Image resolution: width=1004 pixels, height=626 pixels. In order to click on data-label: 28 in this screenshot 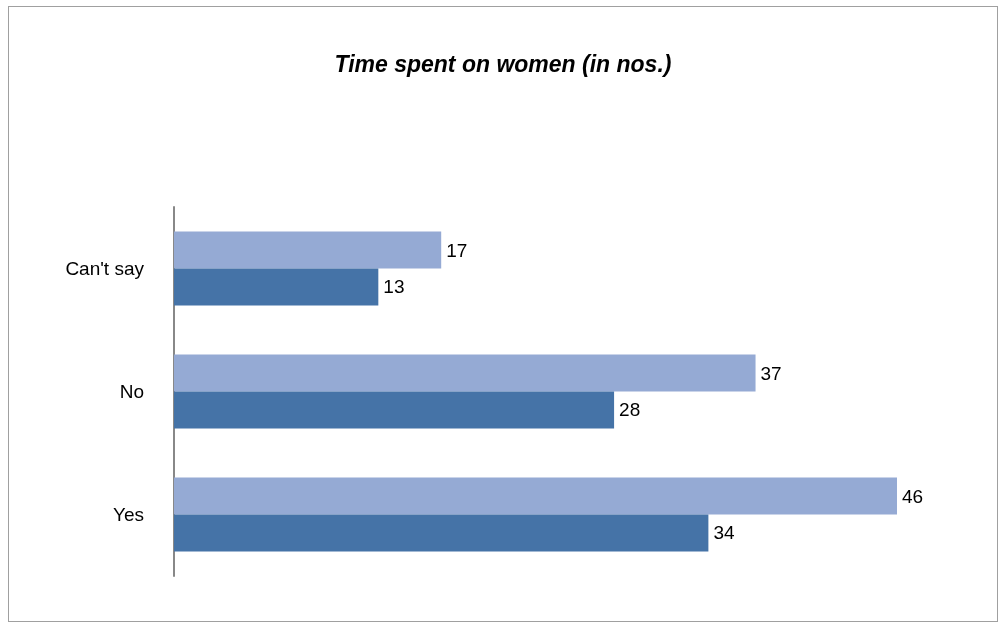, I will do `click(630, 410)`.